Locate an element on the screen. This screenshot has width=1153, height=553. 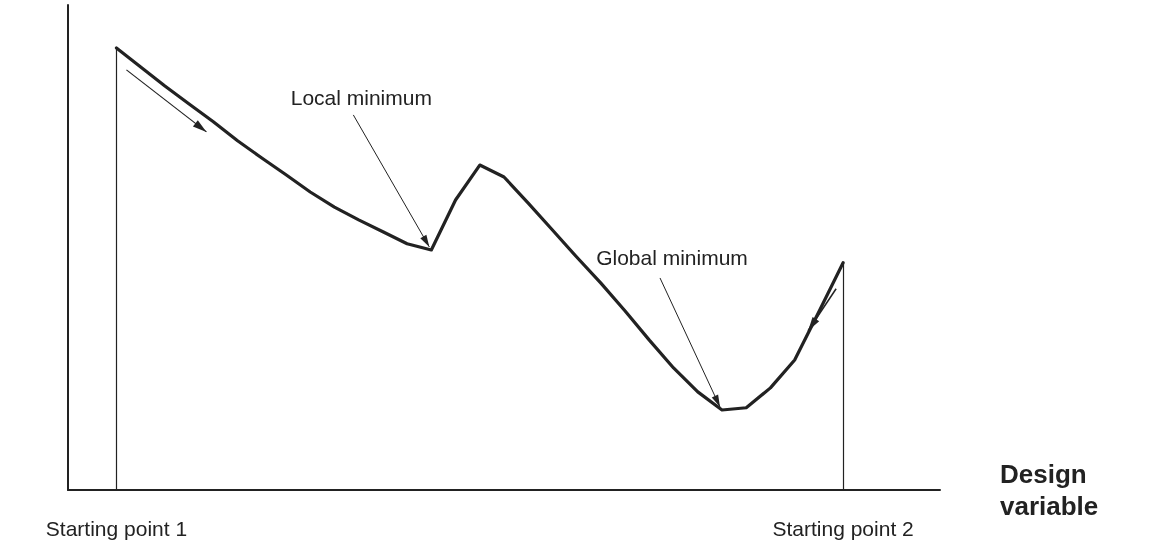
x-tick-label: Starting point 1 is located at coordinates (116, 528).